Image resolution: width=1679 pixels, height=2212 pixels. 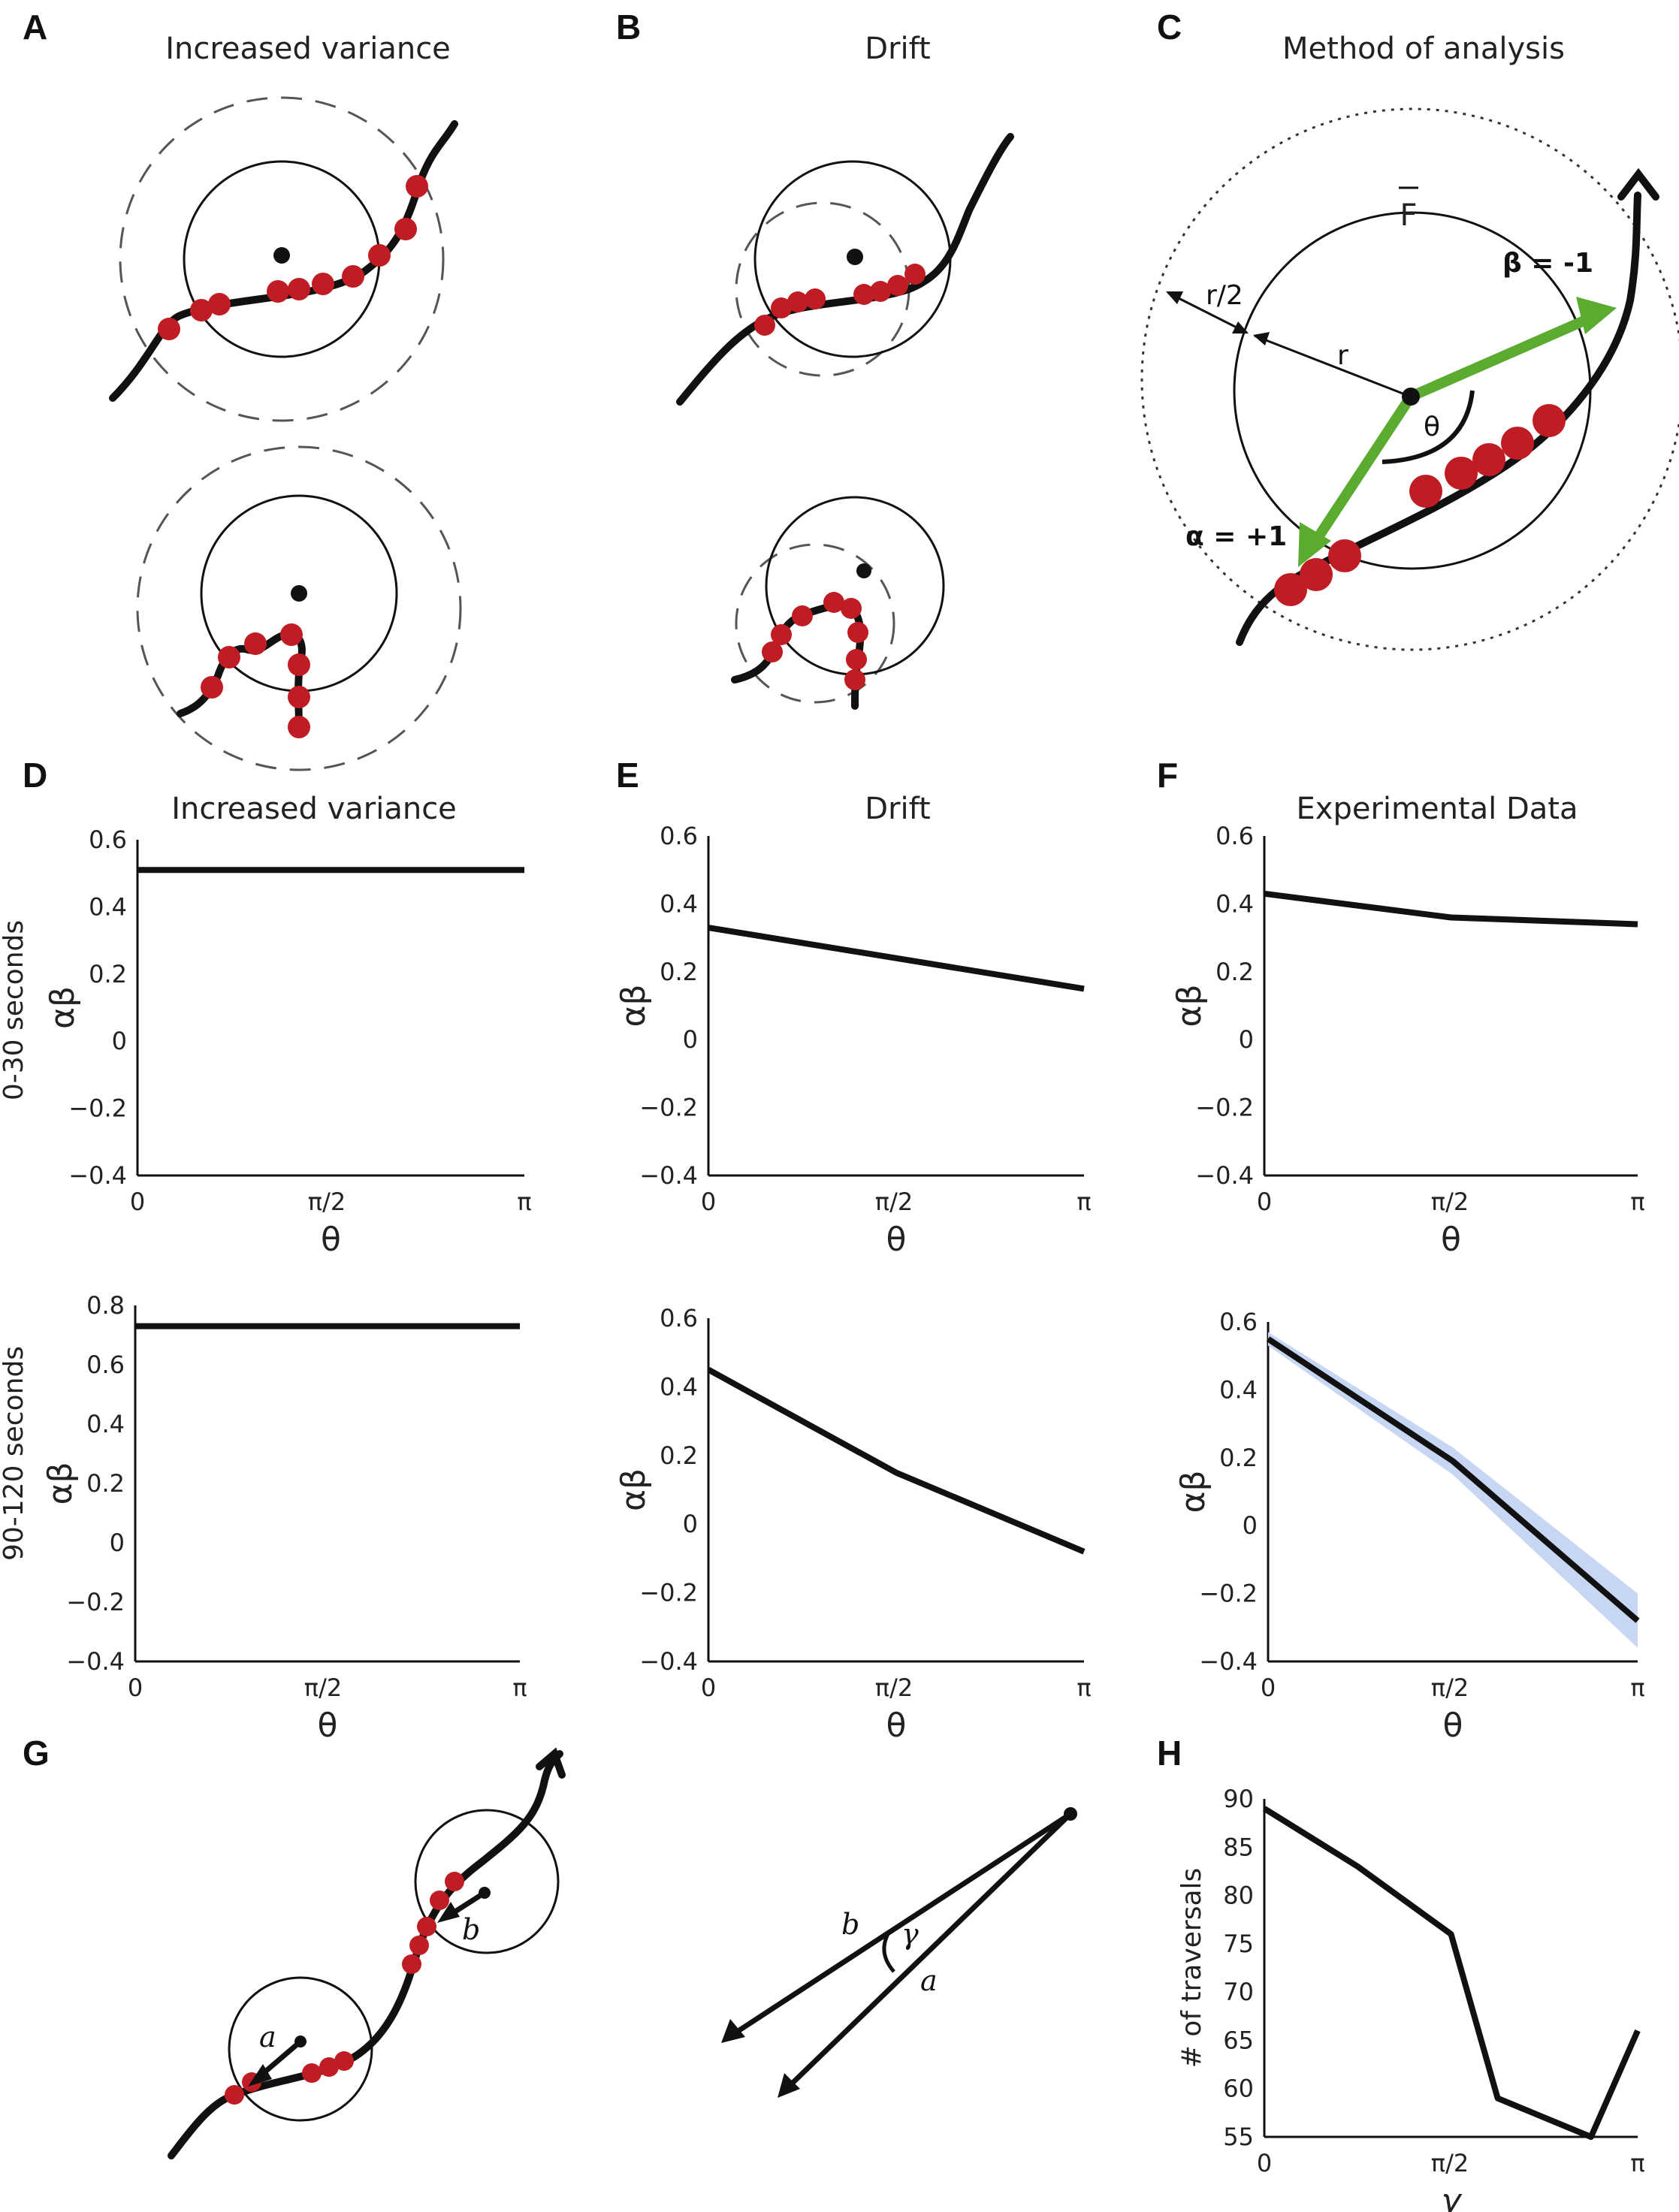 I want to click on x-axis-label: γ, so click(x=1451, y=2197).